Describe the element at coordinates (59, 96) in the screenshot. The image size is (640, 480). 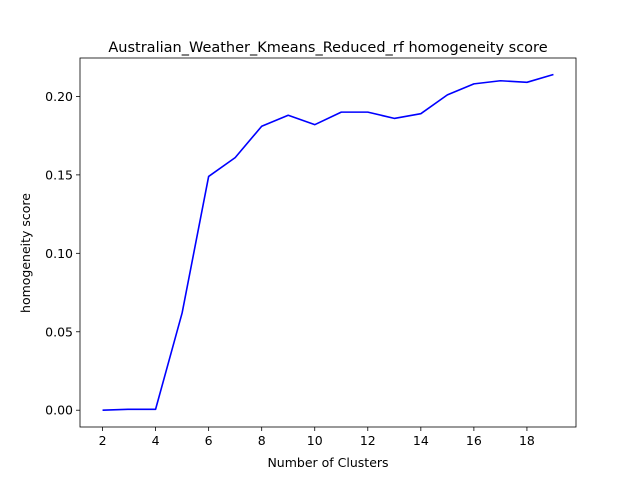
I see `y-tick-label: 0.20` at that location.